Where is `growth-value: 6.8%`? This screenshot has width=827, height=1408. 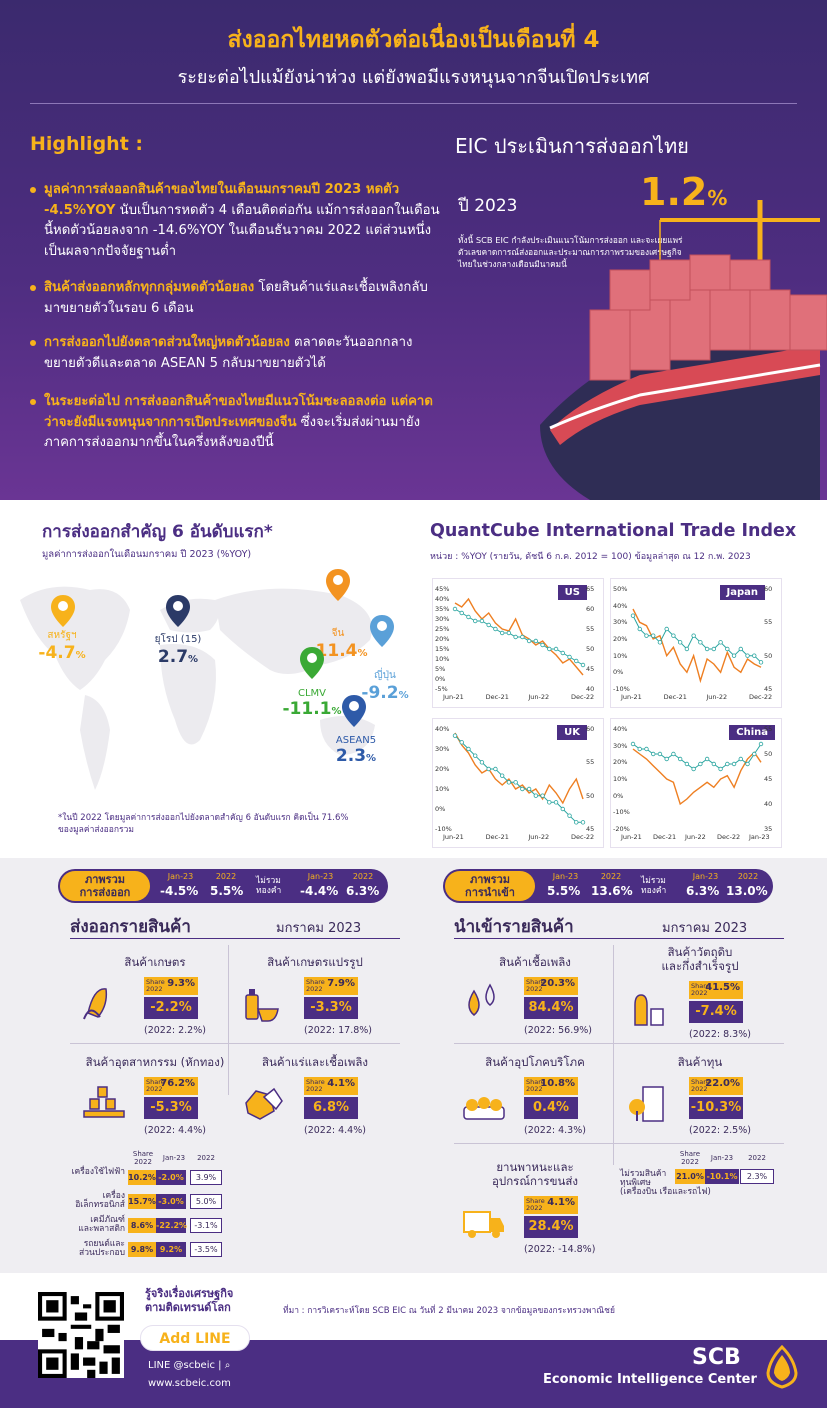 growth-value: 6.8% is located at coordinates (331, 1108).